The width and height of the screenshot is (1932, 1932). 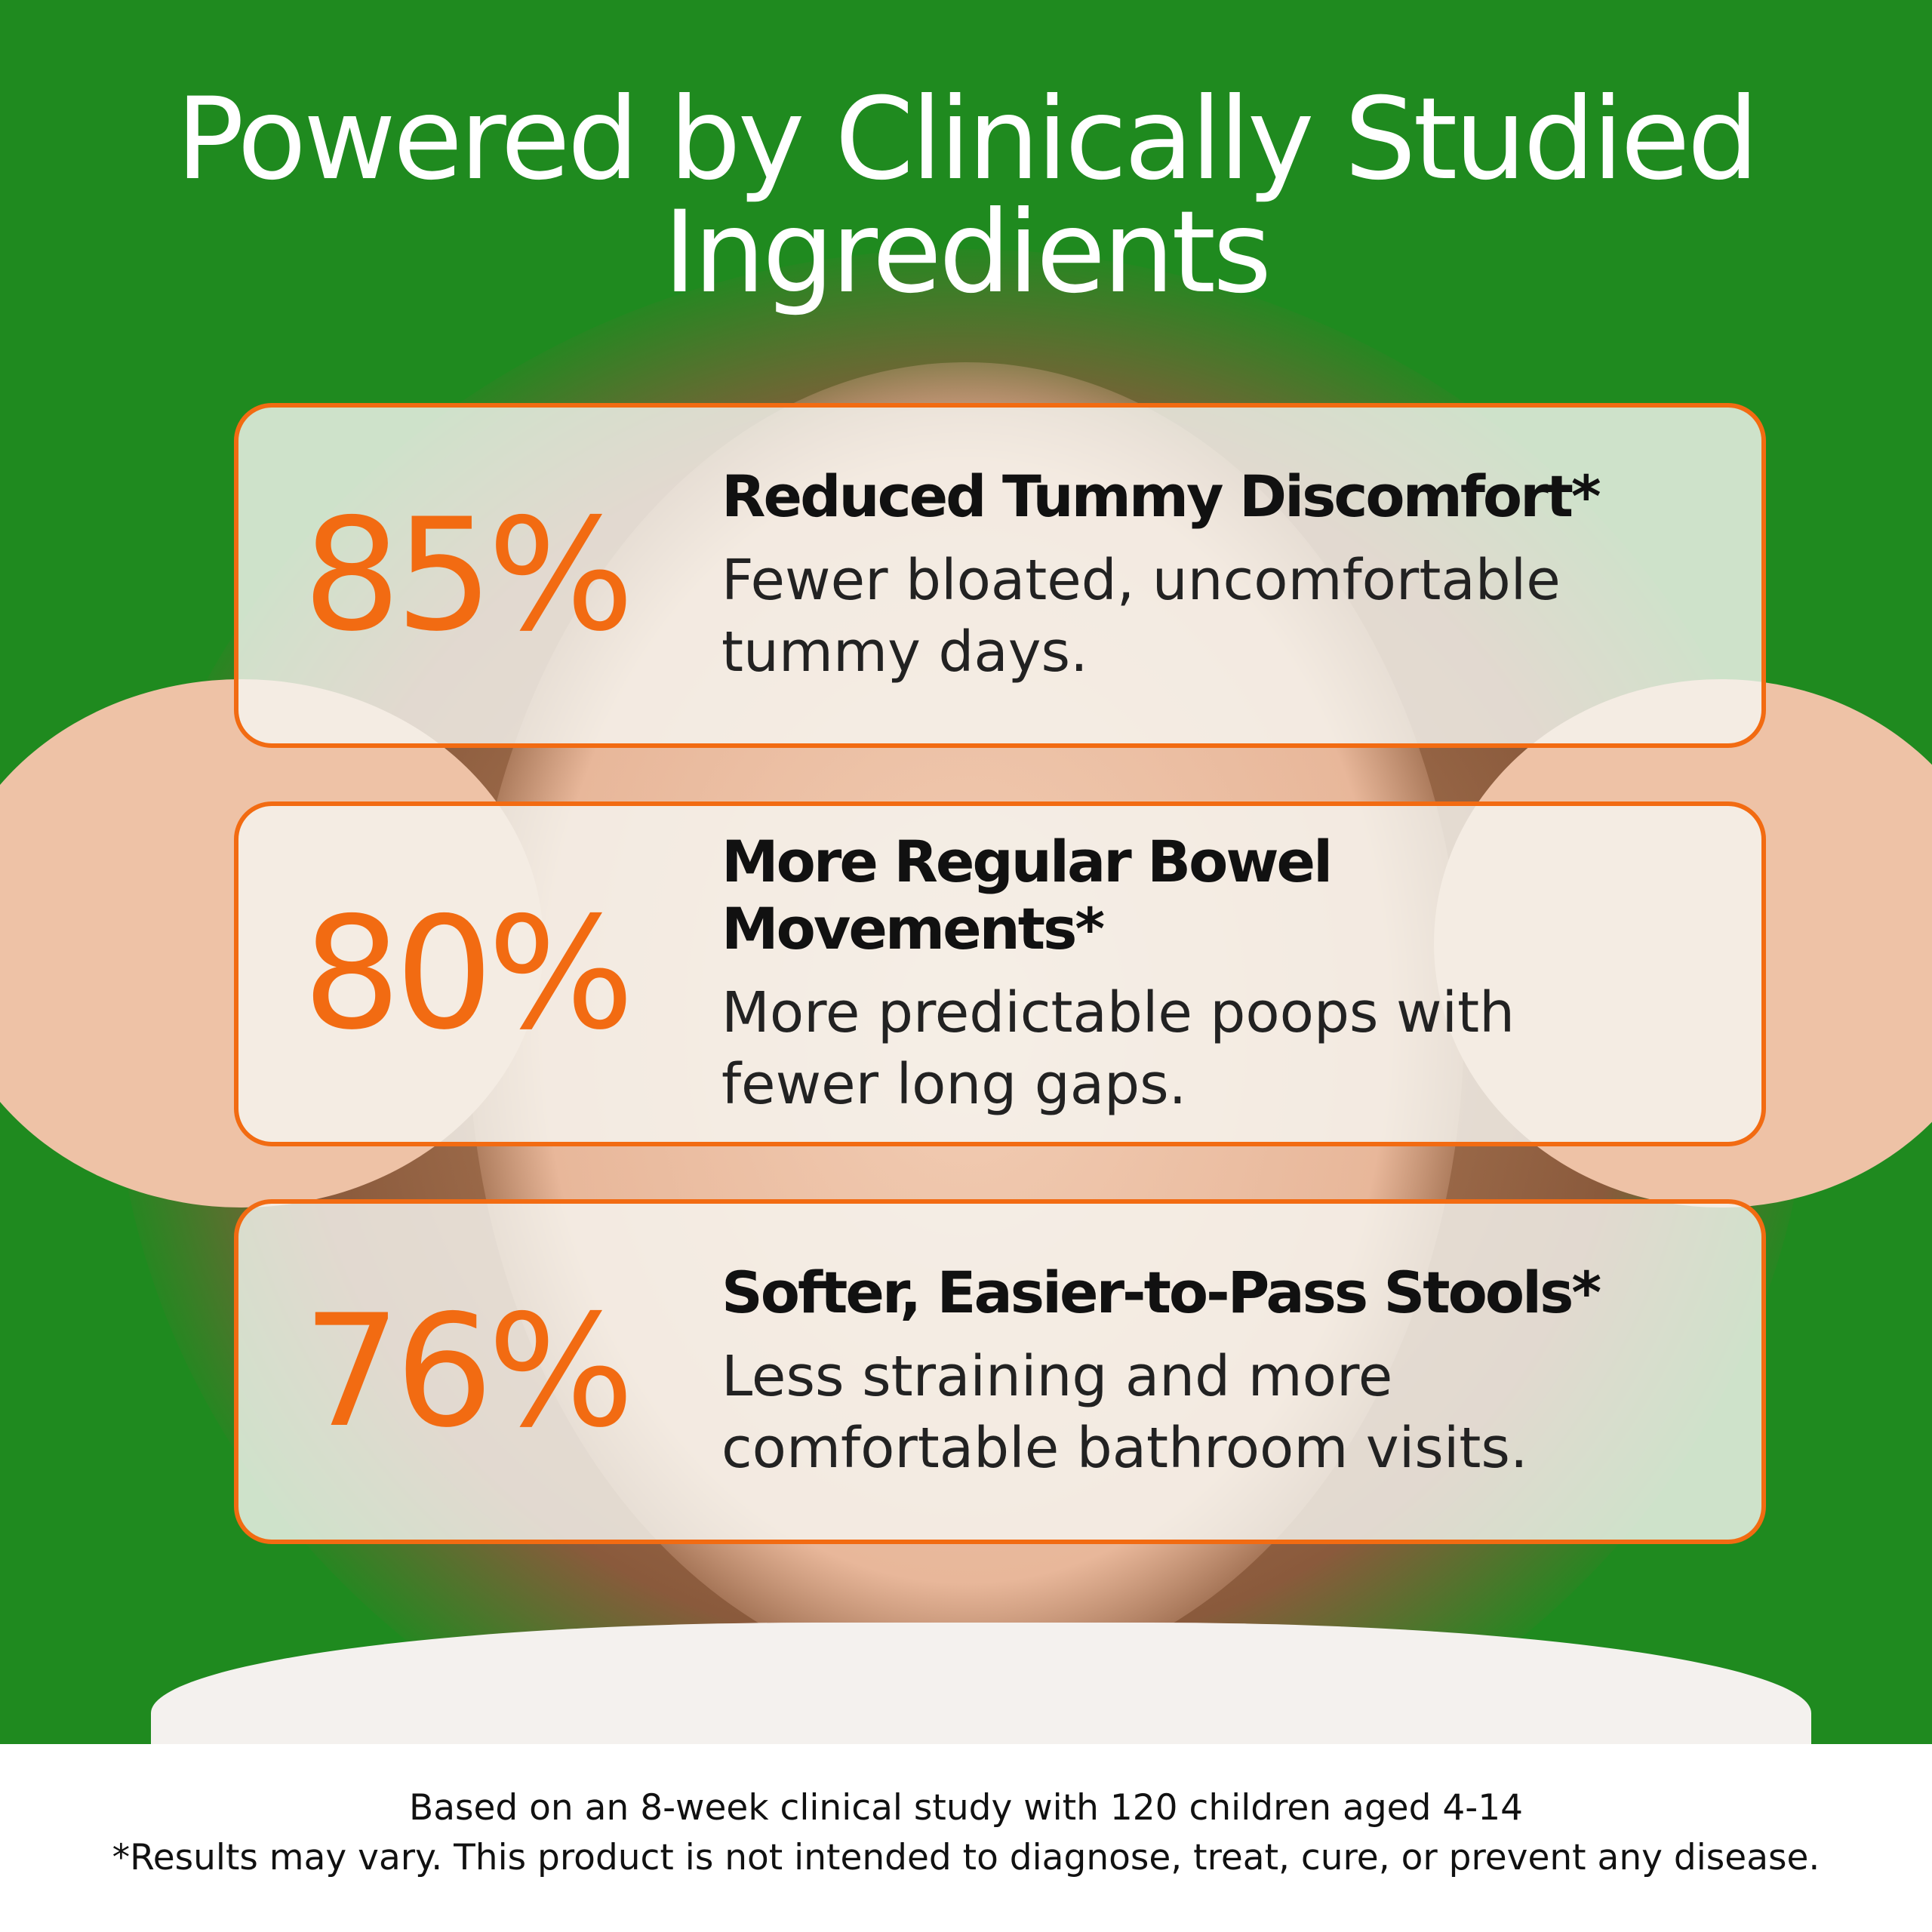 What do you see at coordinates (1027, 894) in the screenshot?
I see `card-heading: More Regular Bowel Movements*` at bounding box center [1027, 894].